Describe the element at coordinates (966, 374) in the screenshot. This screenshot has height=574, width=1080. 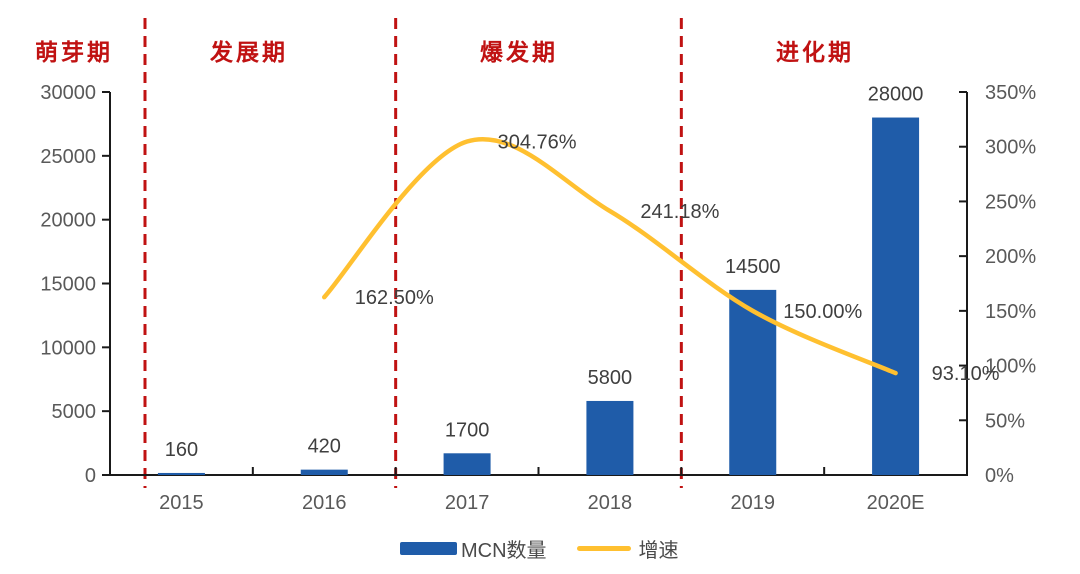
I see `line-value-label: 93.10%` at that location.